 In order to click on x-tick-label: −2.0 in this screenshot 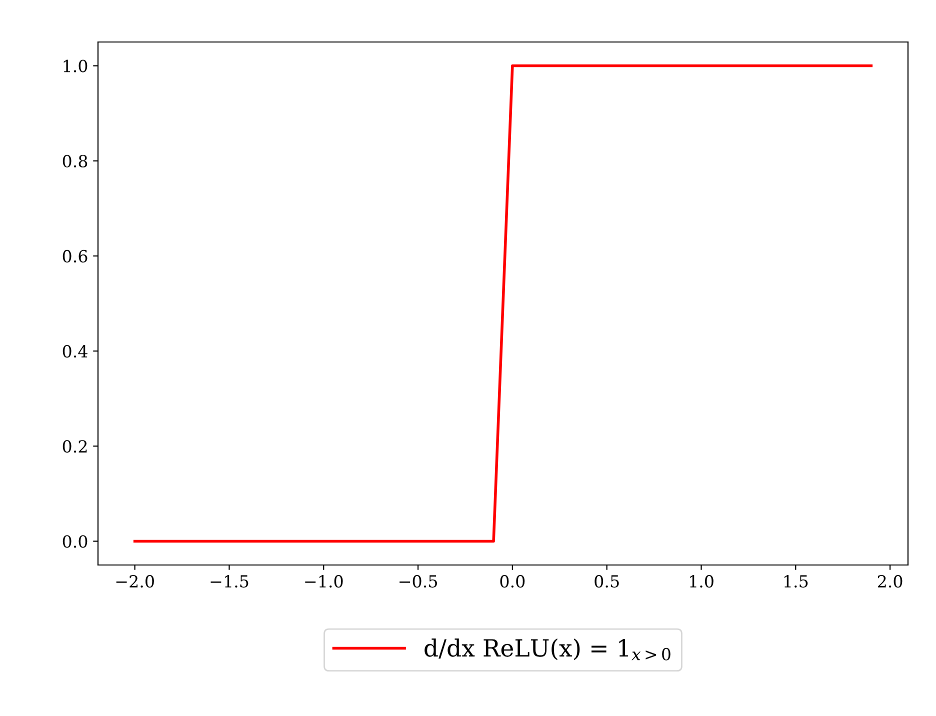, I will do `click(135, 581)`.